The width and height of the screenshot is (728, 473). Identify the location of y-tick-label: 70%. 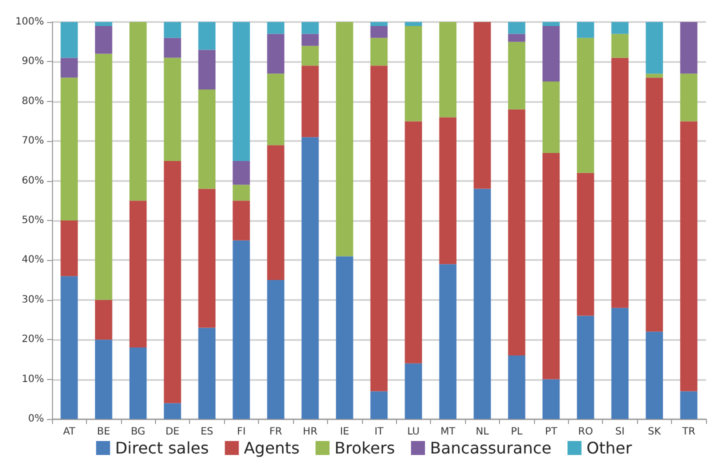
(33, 141).